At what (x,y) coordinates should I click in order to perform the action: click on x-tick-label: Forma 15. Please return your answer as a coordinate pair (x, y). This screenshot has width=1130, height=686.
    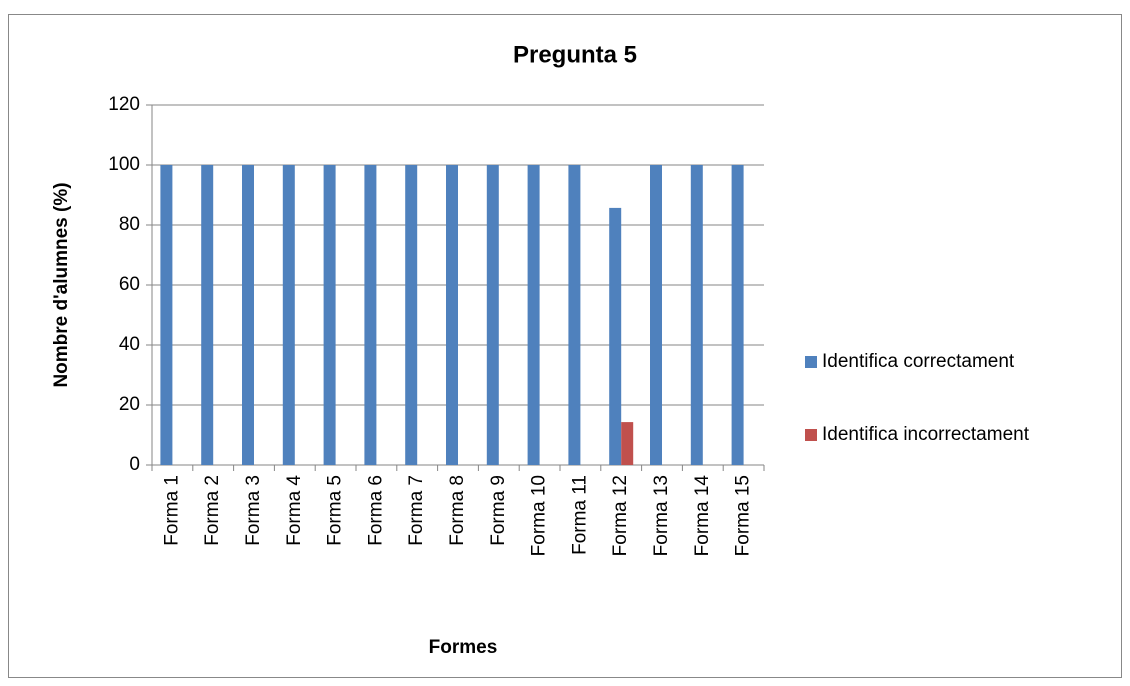
    Looking at the image, I should click on (743, 515).